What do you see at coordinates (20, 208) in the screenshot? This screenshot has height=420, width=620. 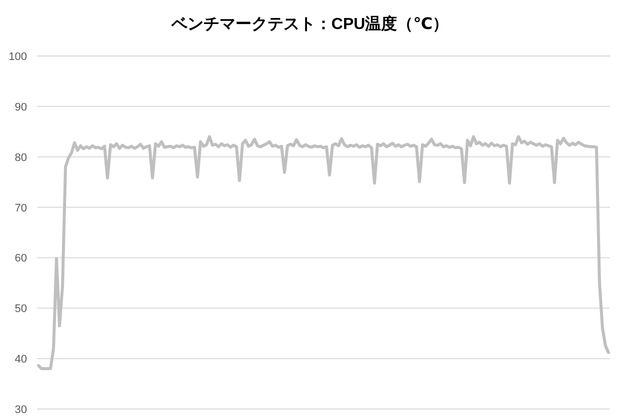 I see `y-tick-label: 70` at bounding box center [20, 208].